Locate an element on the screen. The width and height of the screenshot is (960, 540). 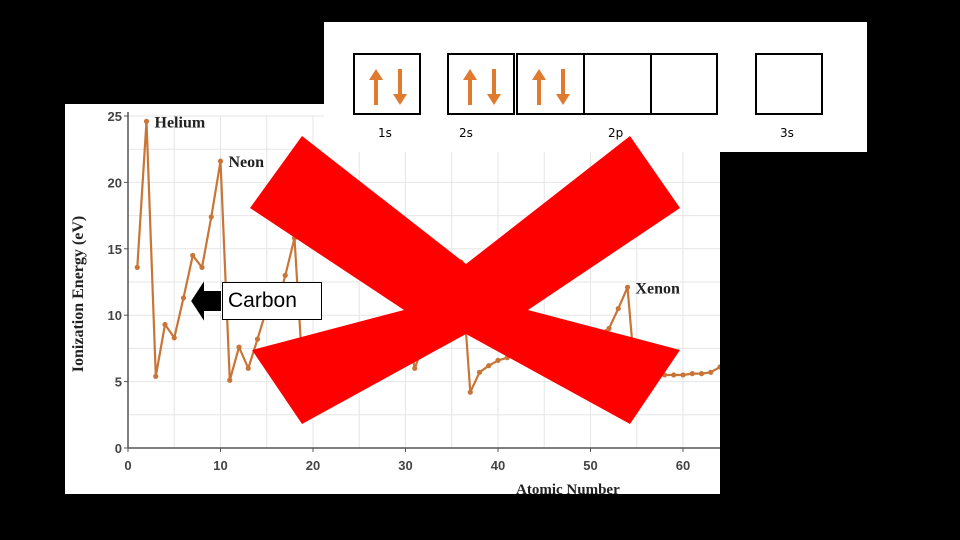
y-tick-label: 10 is located at coordinates (115, 315).